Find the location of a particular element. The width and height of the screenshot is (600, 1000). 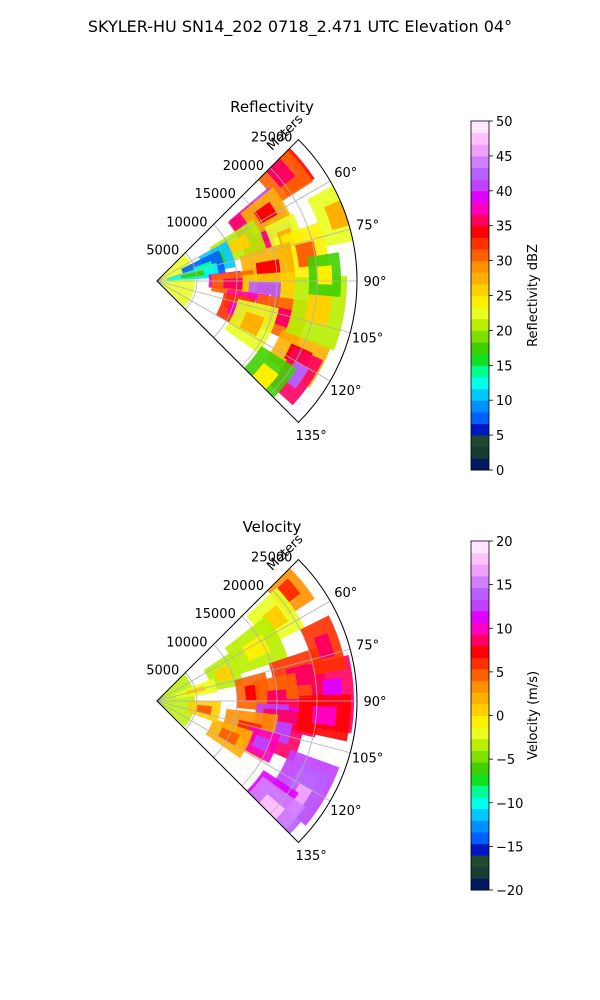

range-tick-label: 25000 is located at coordinates (271, 138).